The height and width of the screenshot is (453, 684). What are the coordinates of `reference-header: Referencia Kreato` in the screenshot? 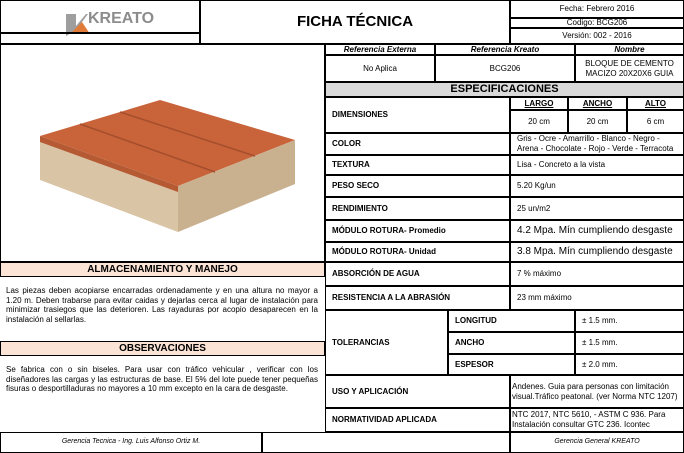 It's located at (505, 49).